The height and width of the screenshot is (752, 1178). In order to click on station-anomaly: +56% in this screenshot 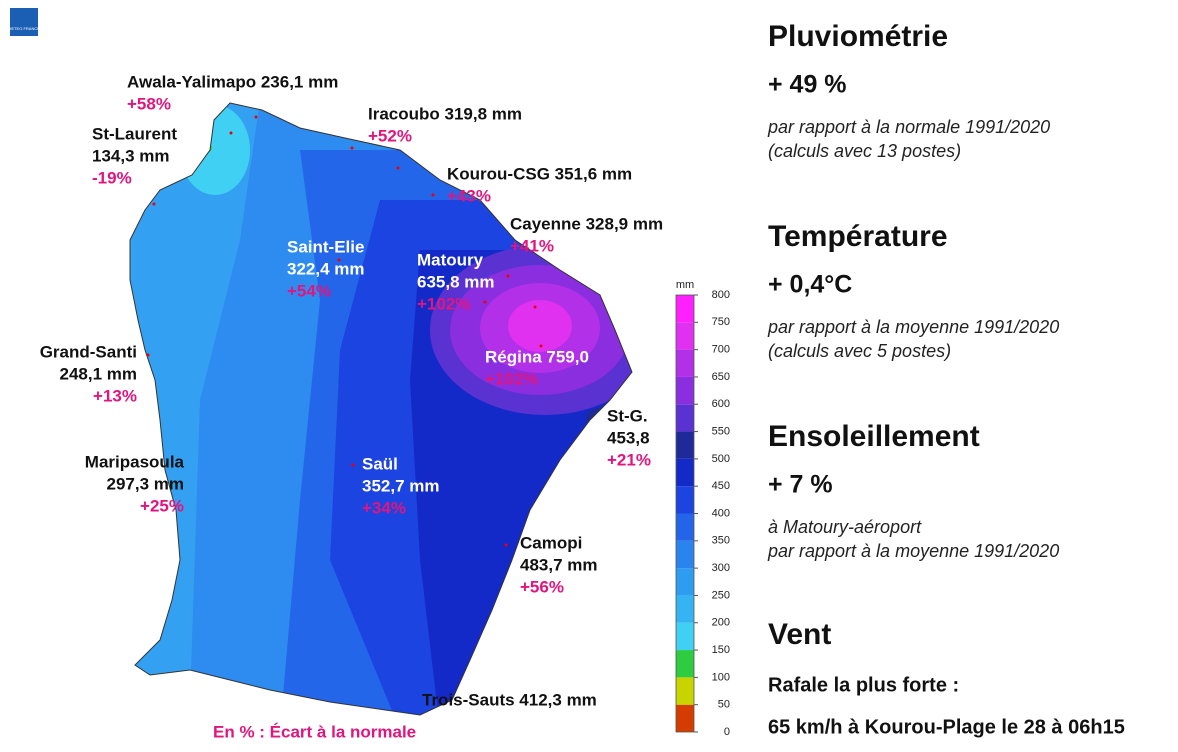, I will do `click(542, 586)`.